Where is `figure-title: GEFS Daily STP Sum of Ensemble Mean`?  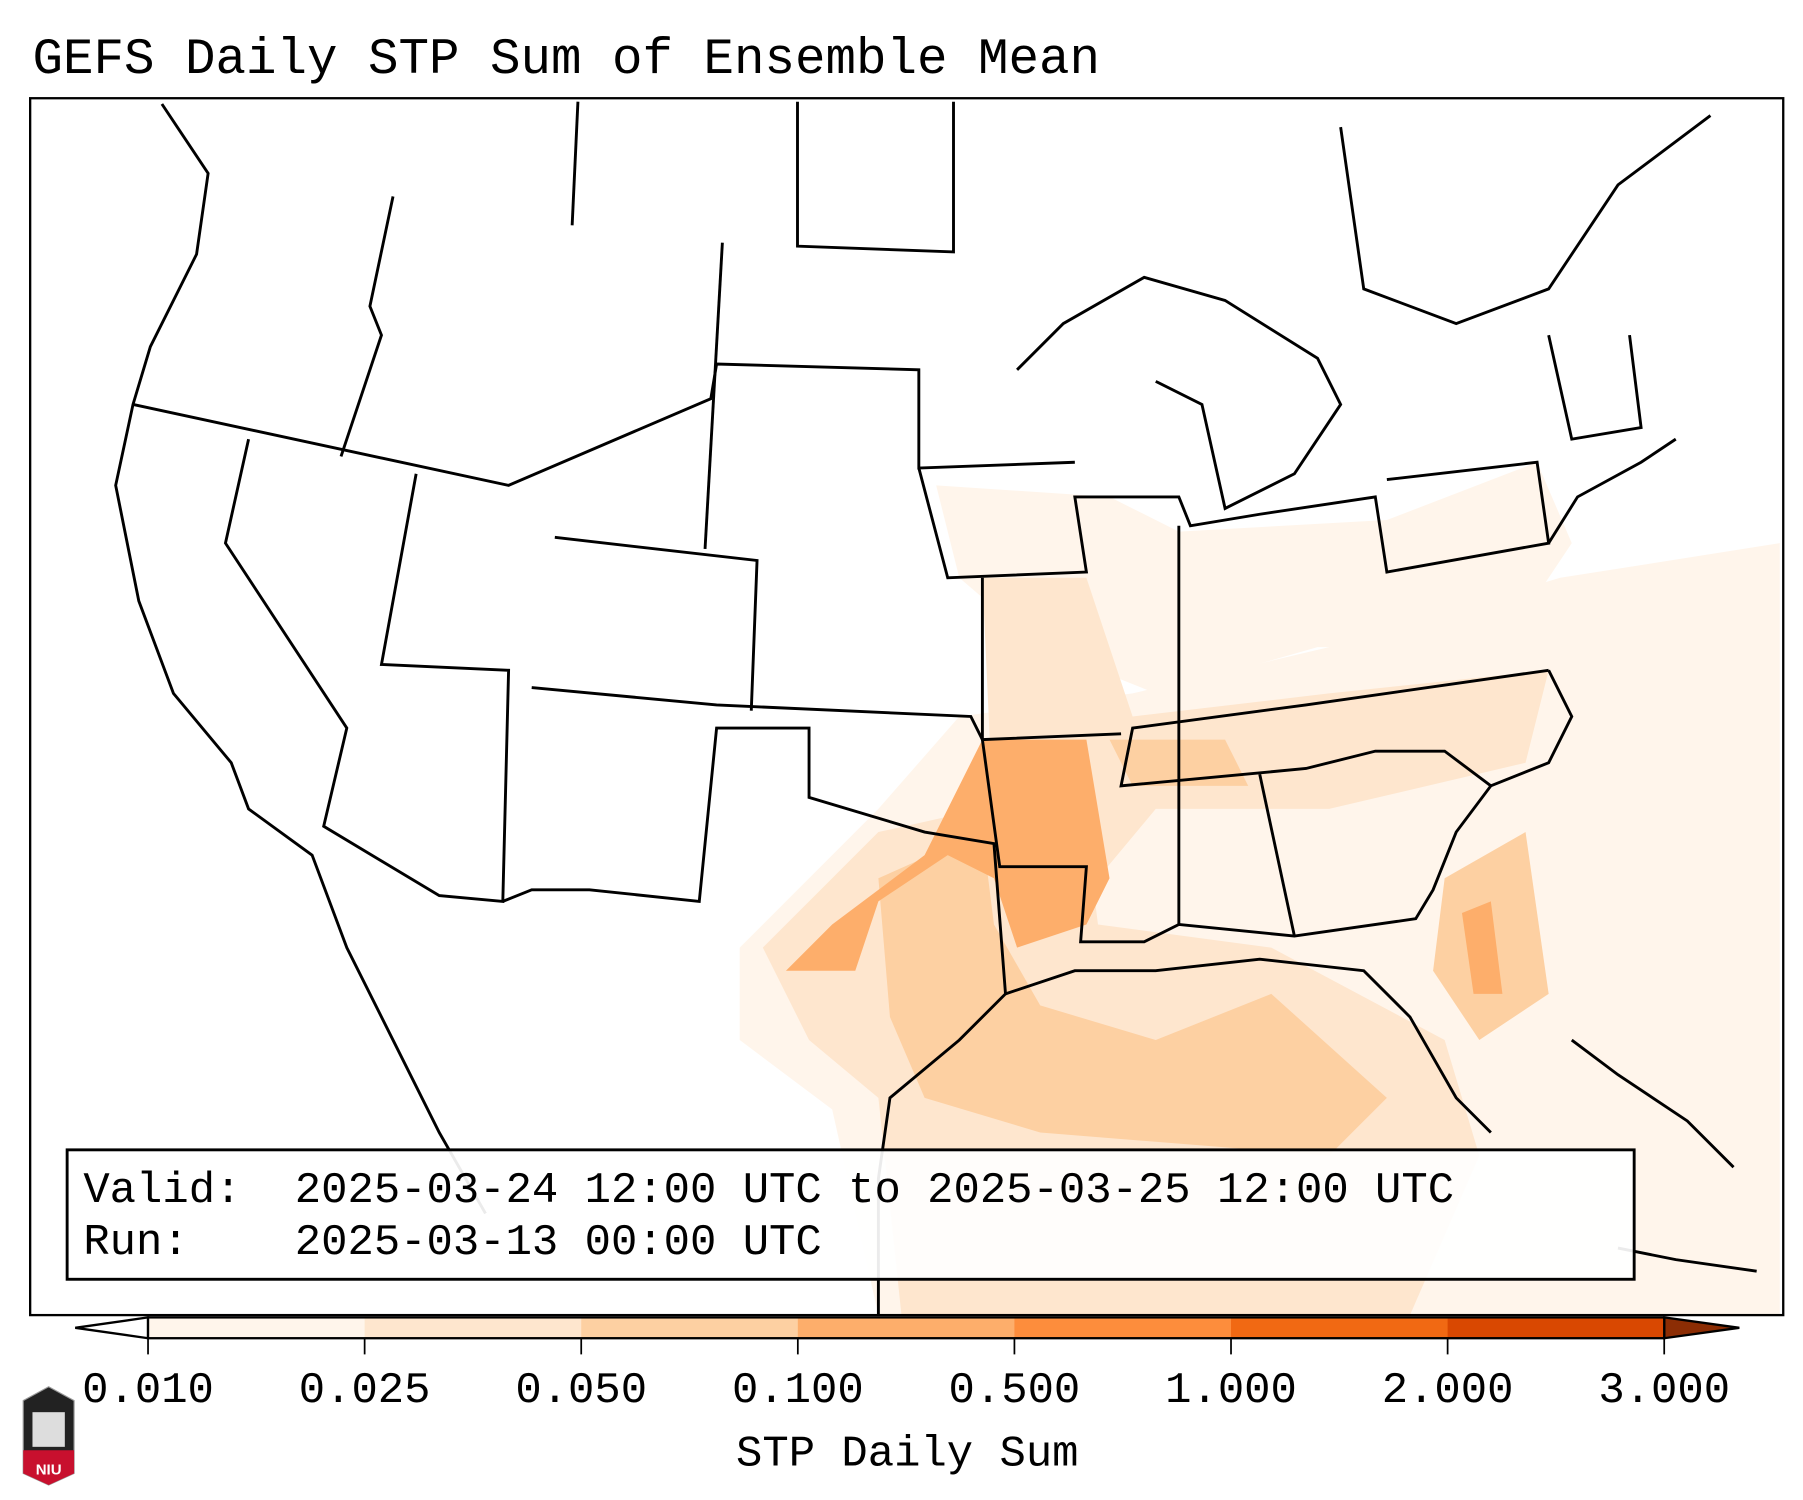 figure-title: GEFS Daily STP Sum of Ensemble Mean is located at coordinates (566, 60).